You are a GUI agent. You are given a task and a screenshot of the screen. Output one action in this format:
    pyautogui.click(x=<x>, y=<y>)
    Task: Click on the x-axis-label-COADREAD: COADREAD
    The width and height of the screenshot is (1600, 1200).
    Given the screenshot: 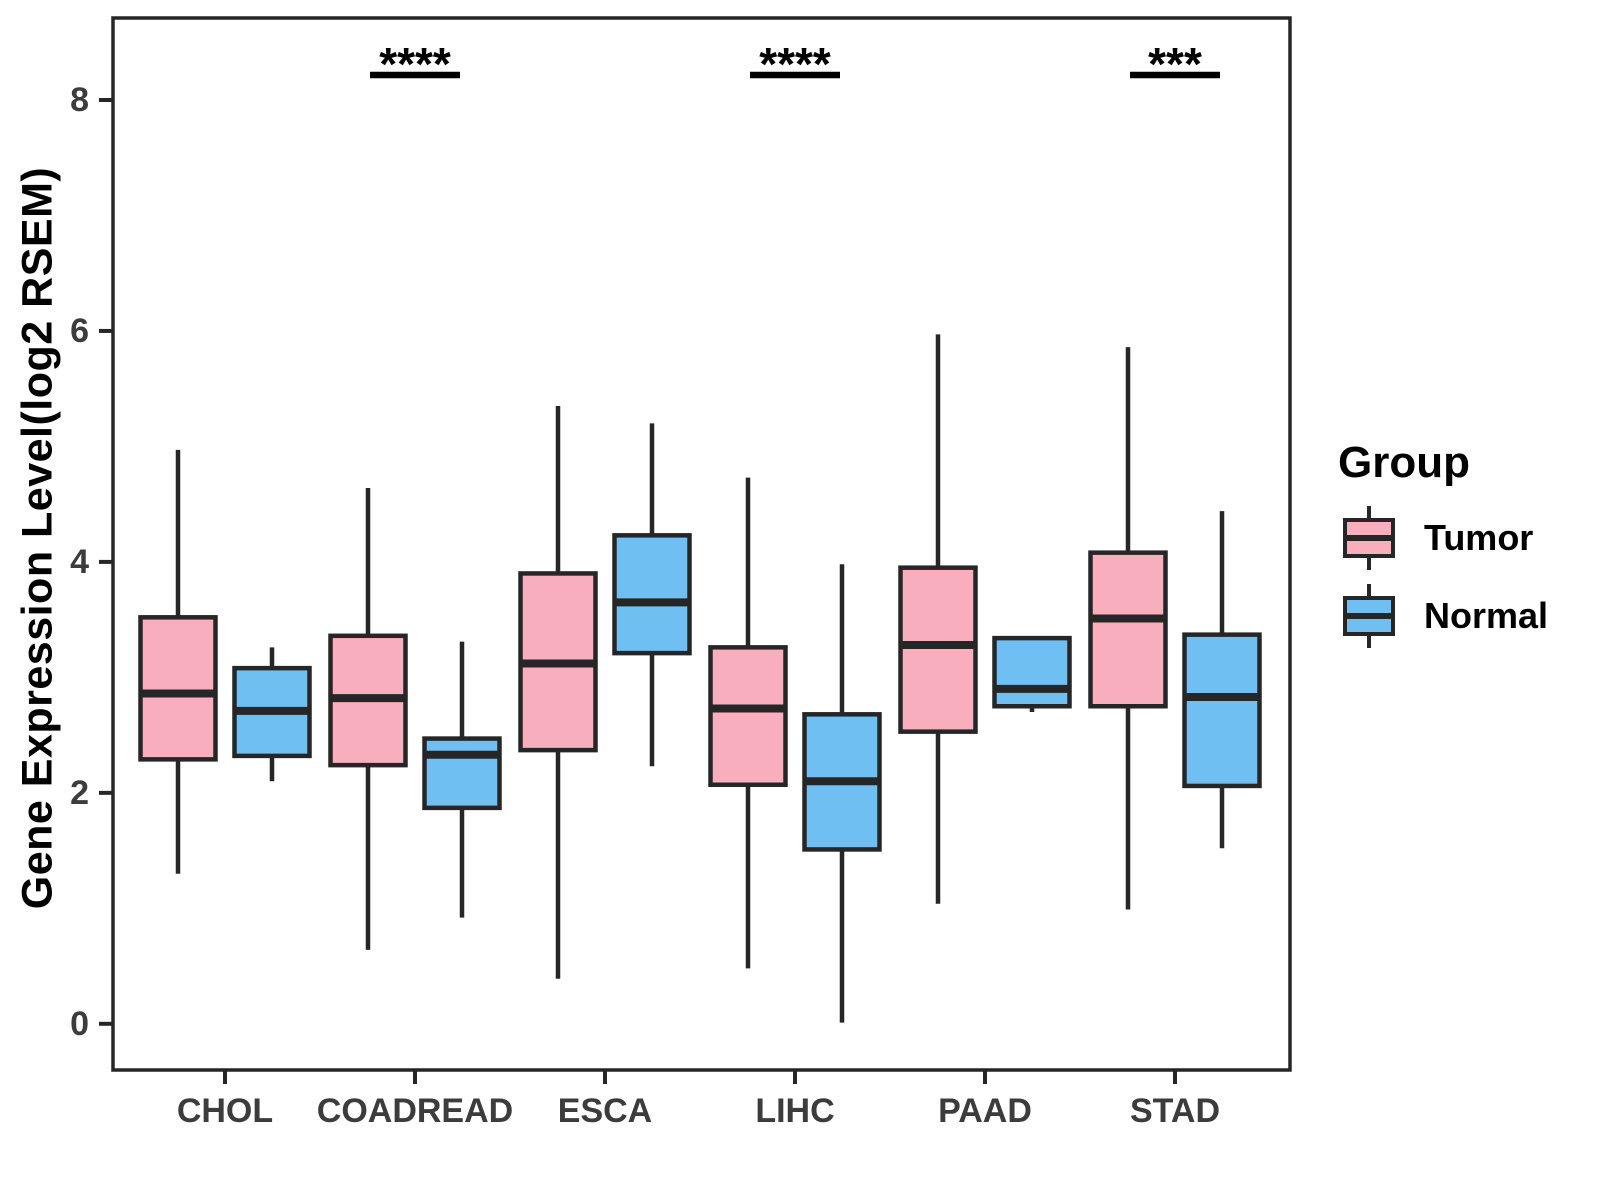 What is the action you would take?
    pyautogui.click(x=415, y=1111)
    